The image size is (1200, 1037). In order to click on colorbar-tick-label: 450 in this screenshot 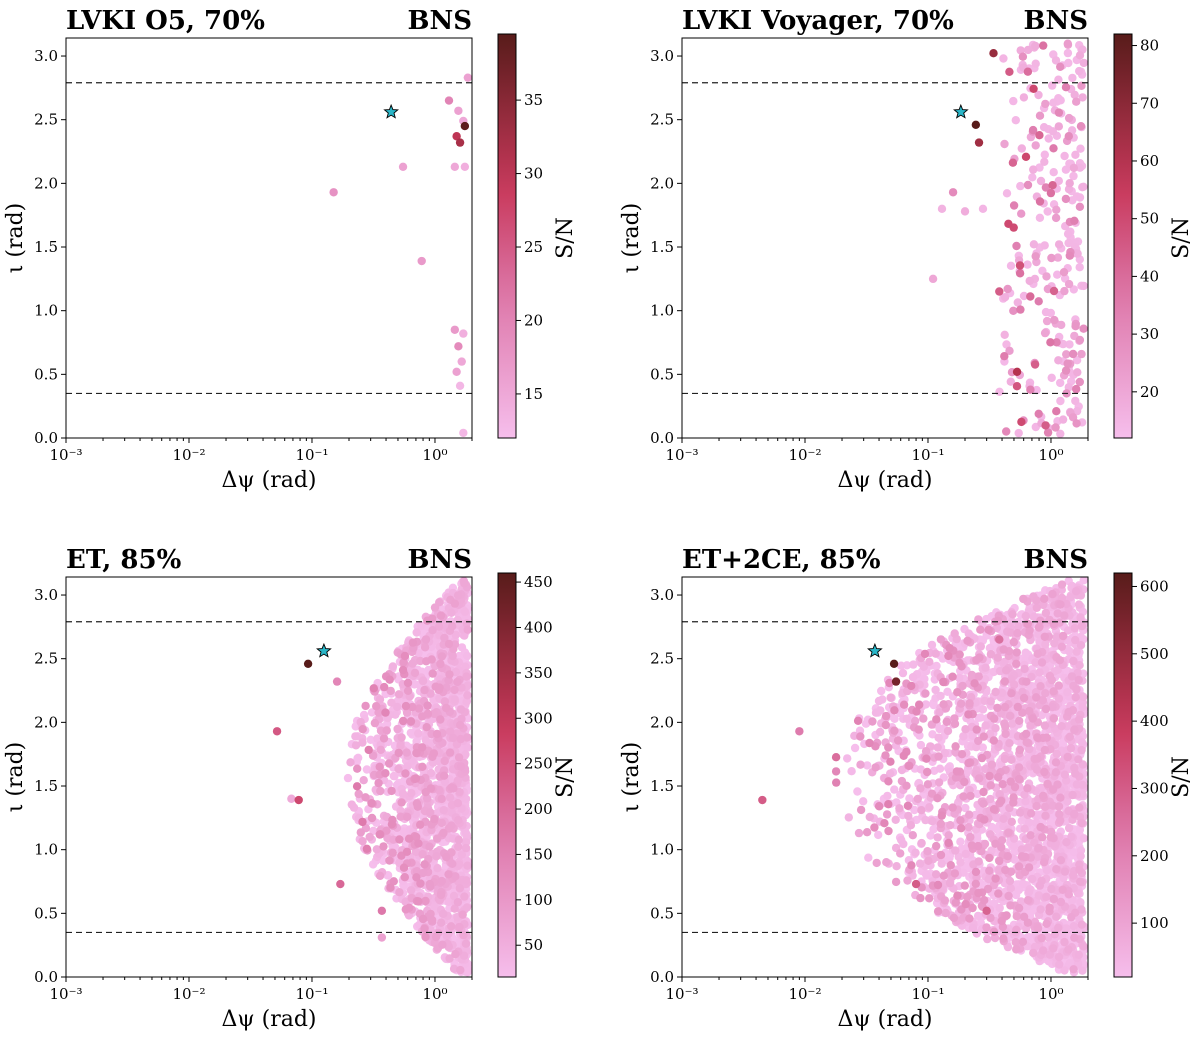, I will do `click(538, 582)`.